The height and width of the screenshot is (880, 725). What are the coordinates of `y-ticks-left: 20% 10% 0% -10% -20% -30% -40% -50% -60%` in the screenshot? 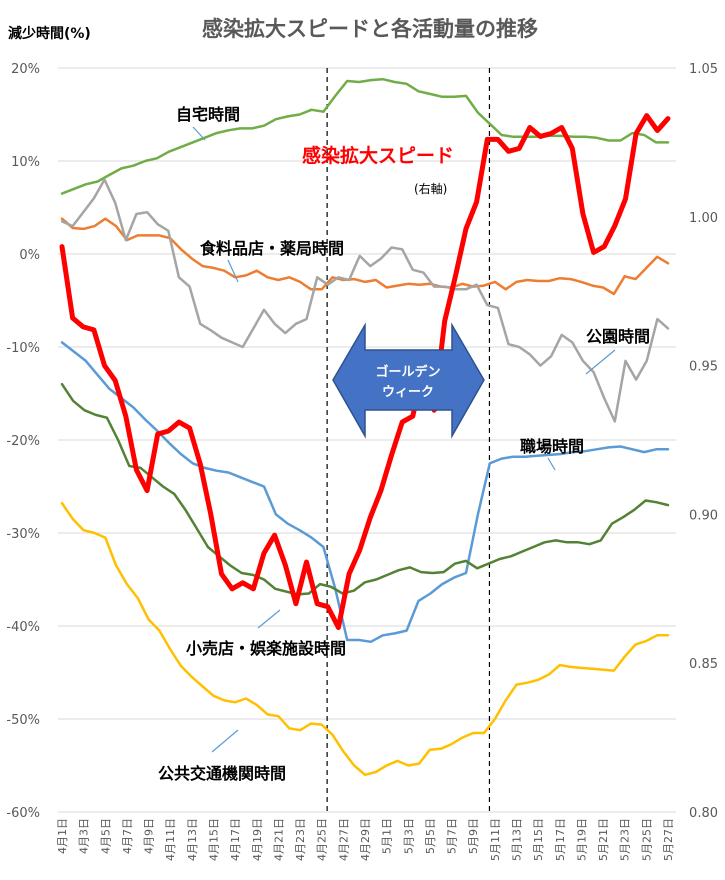 It's located at (23, 441).